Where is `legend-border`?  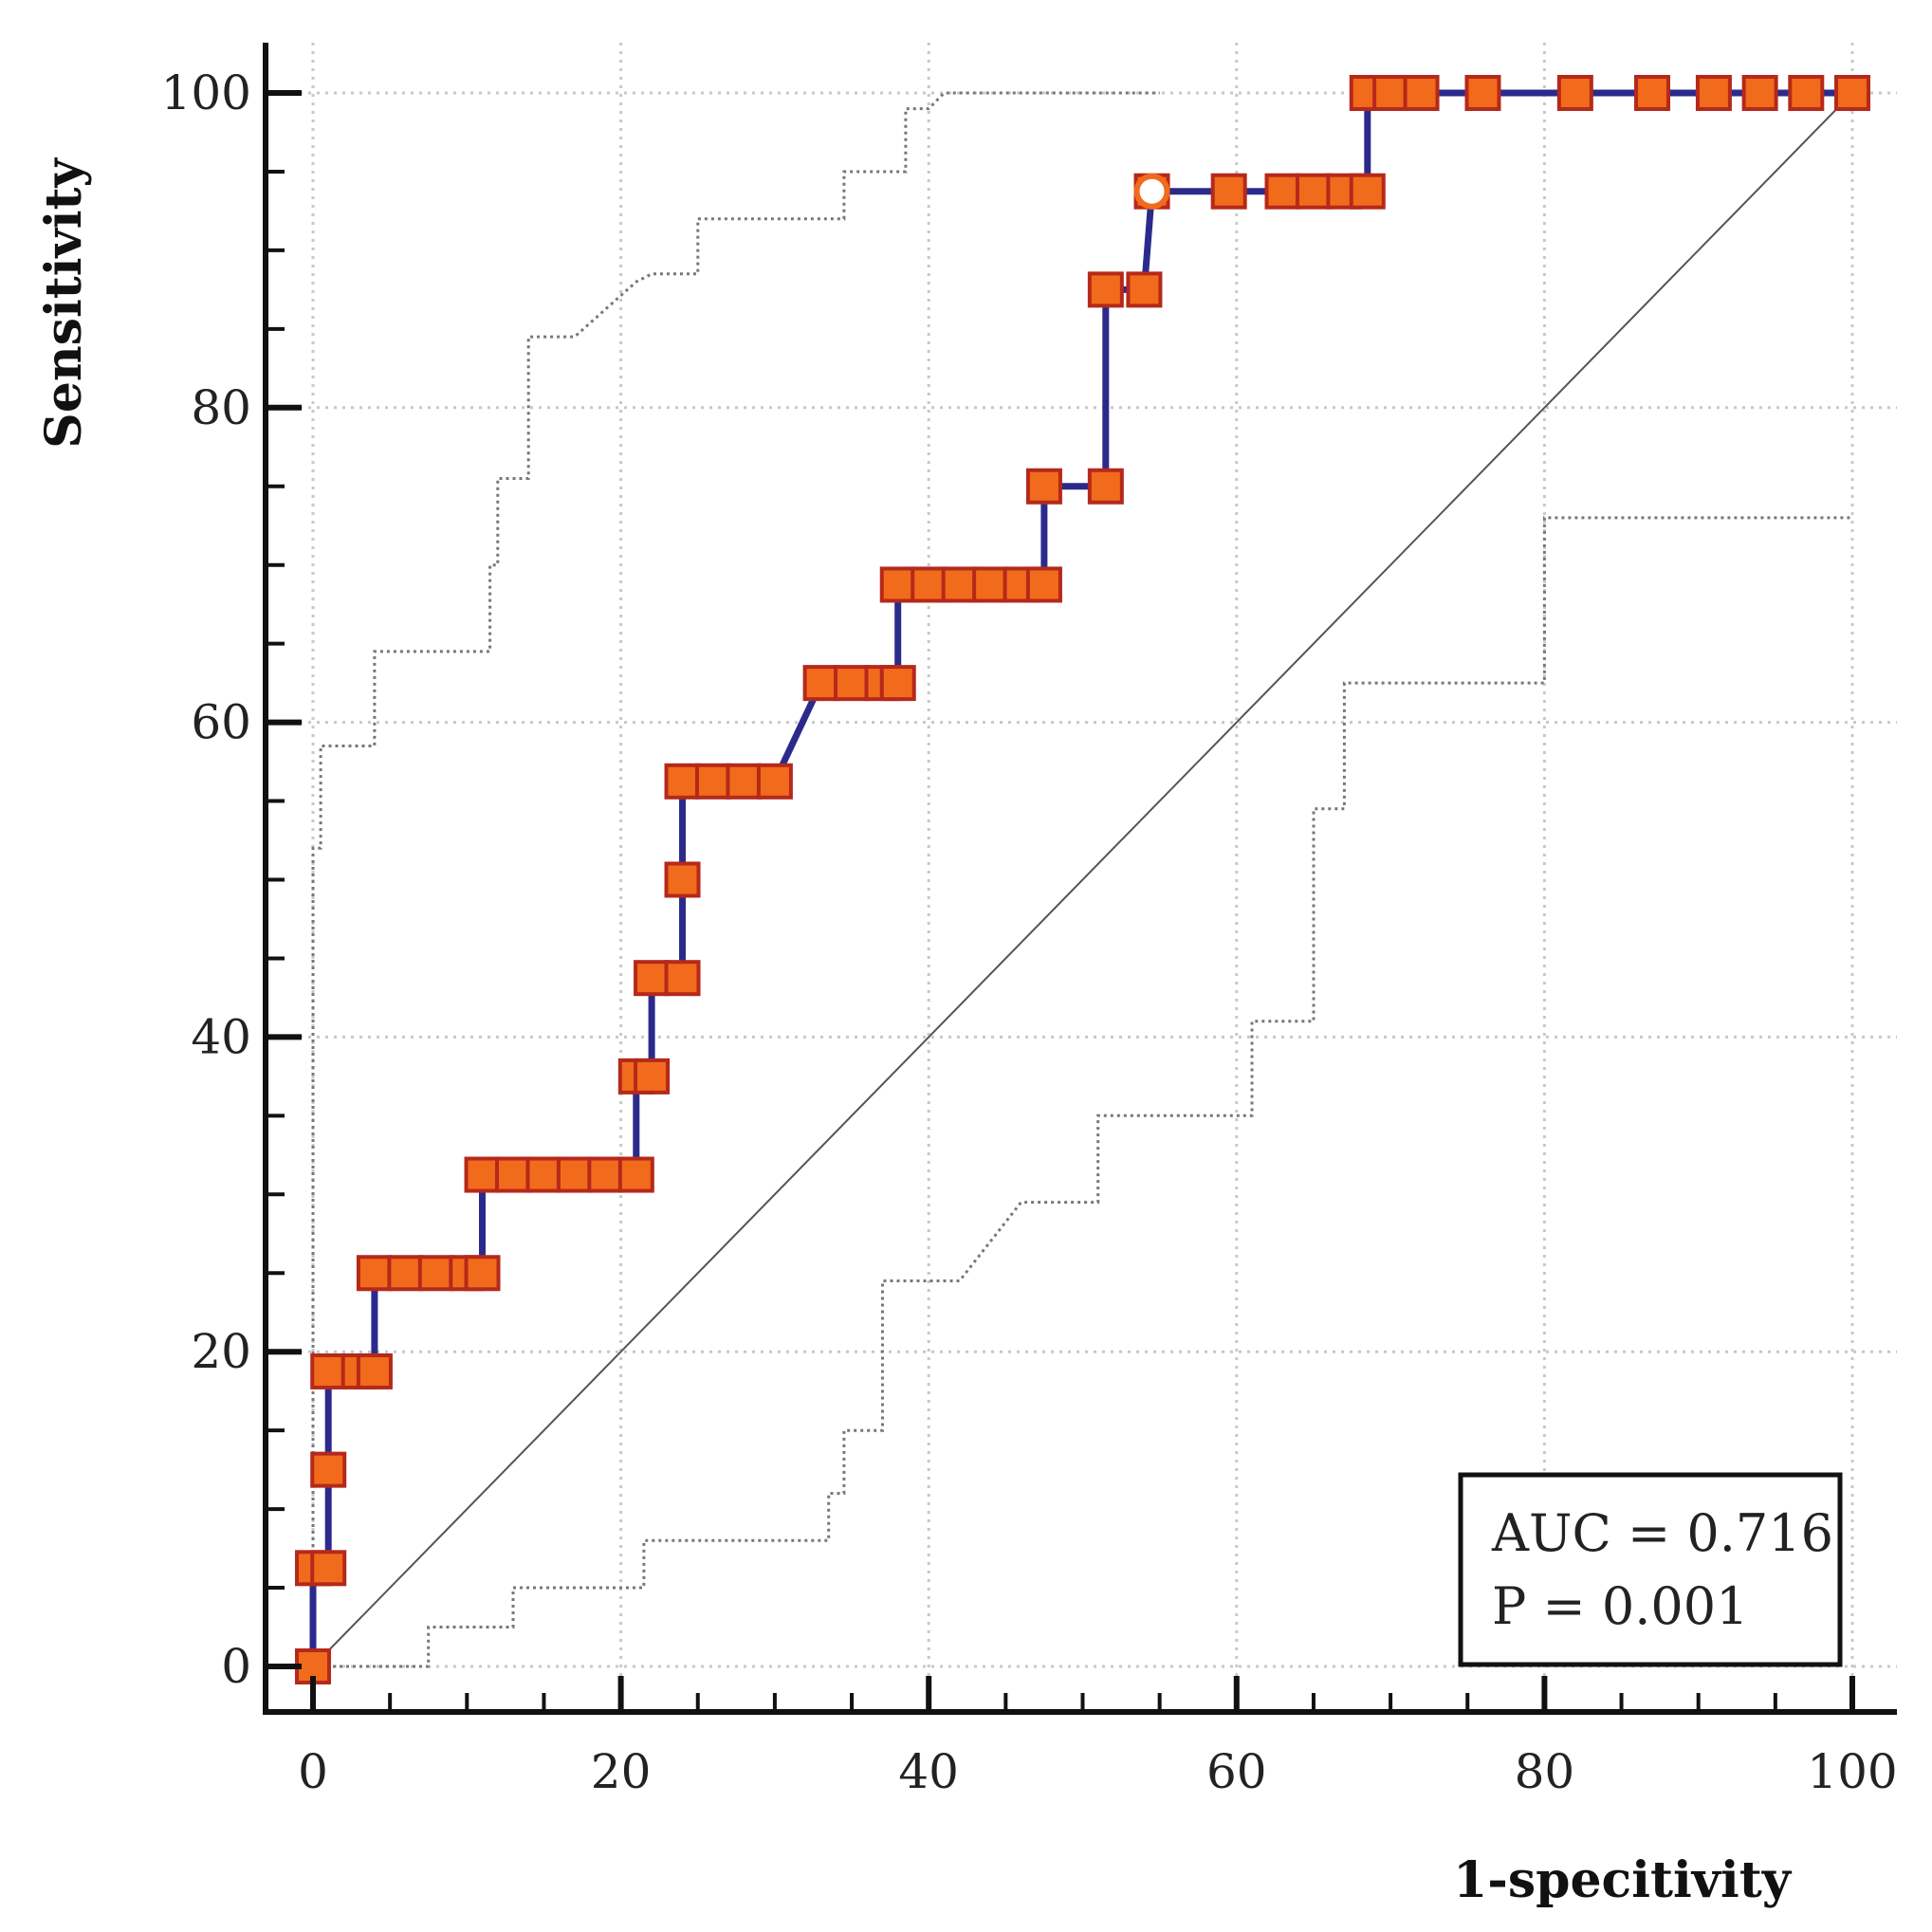
legend-border is located at coordinates (1650, 1569).